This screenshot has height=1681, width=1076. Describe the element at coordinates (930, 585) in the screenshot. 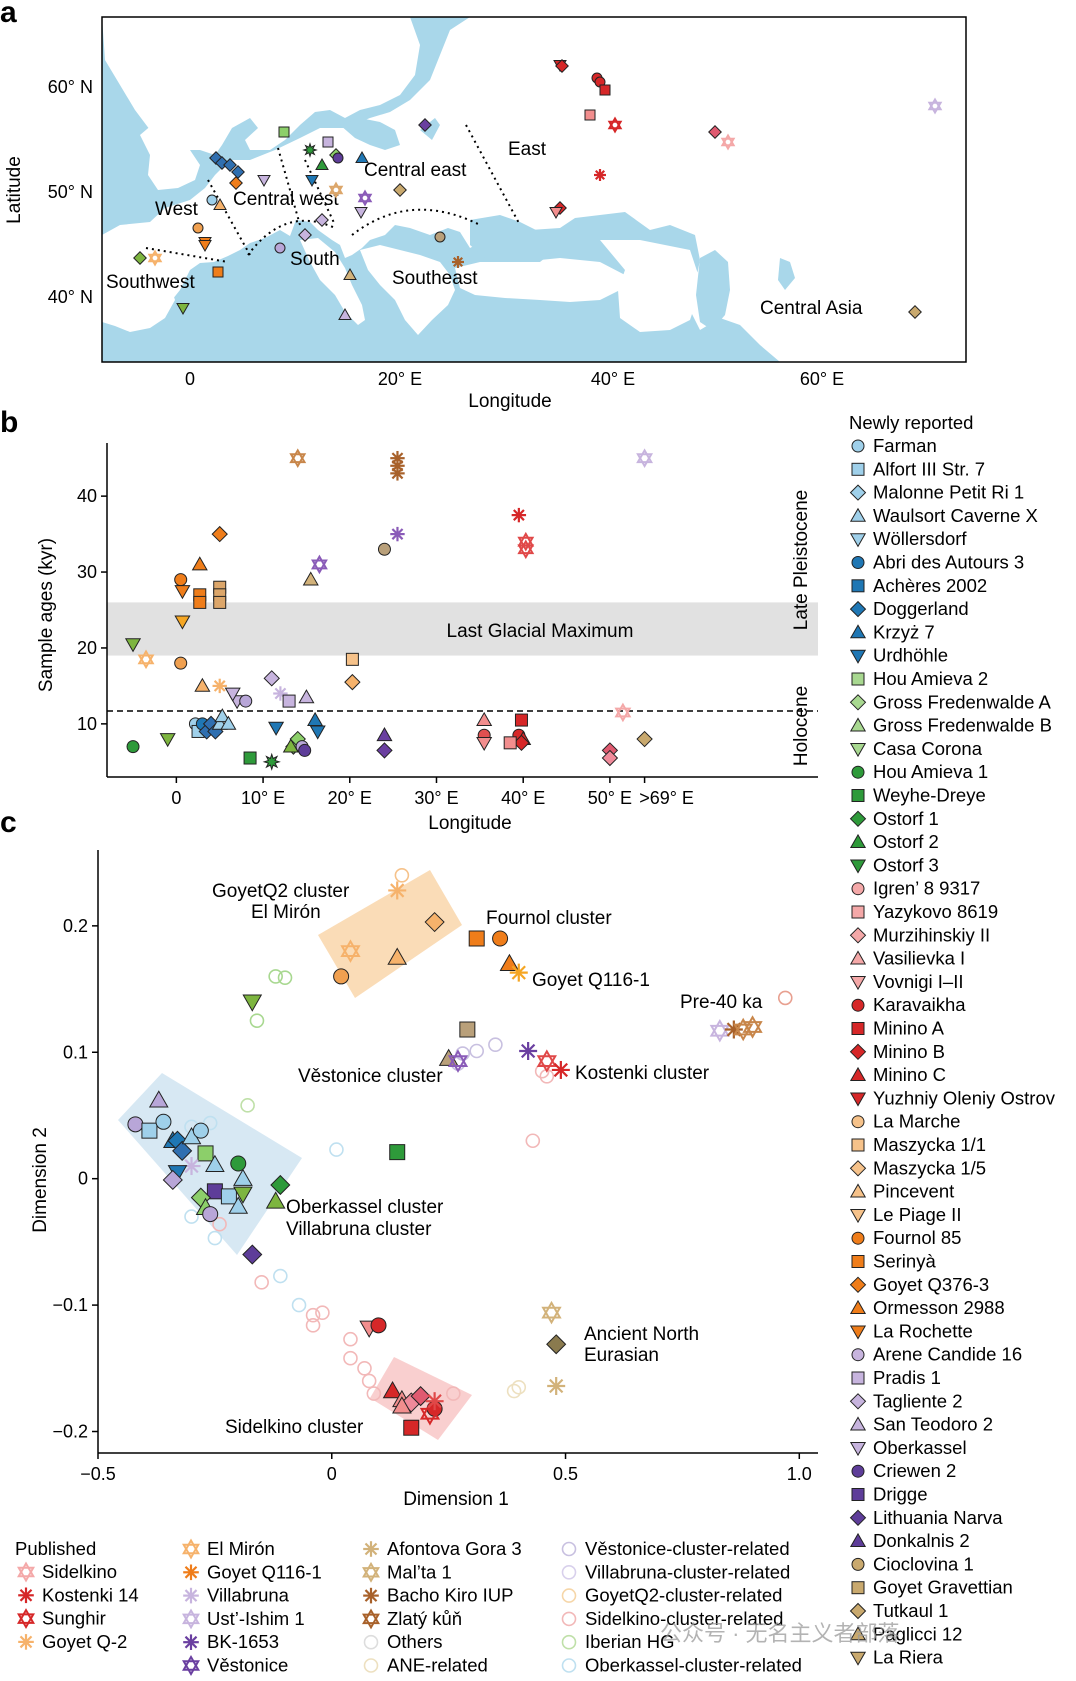

I see `legend-label: Achères 2002` at that location.